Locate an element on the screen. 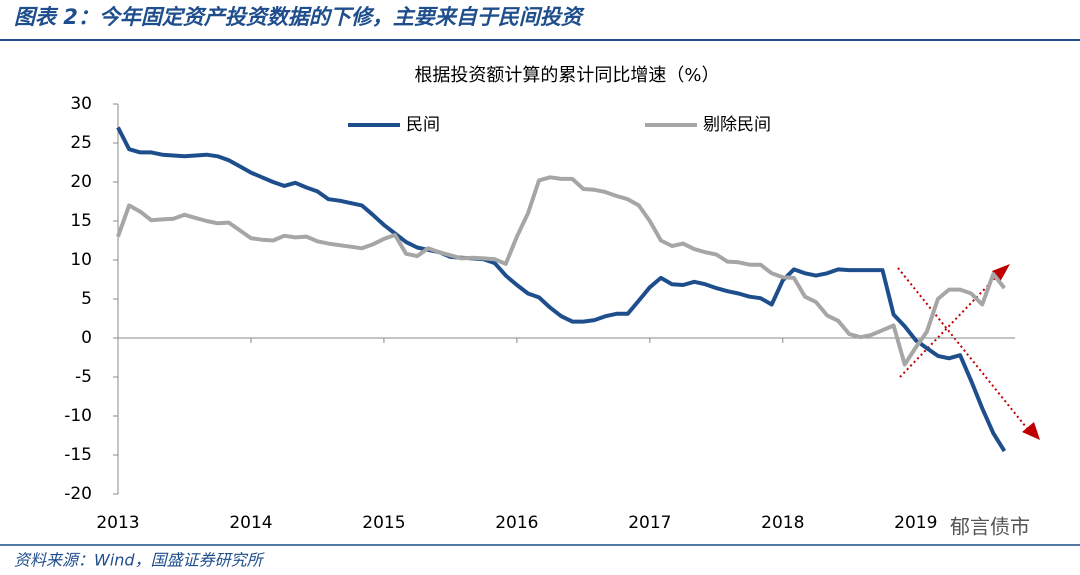 This screenshot has height=575, width=1080. legend-label: 剔除民间 is located at coordinates (737, 125).